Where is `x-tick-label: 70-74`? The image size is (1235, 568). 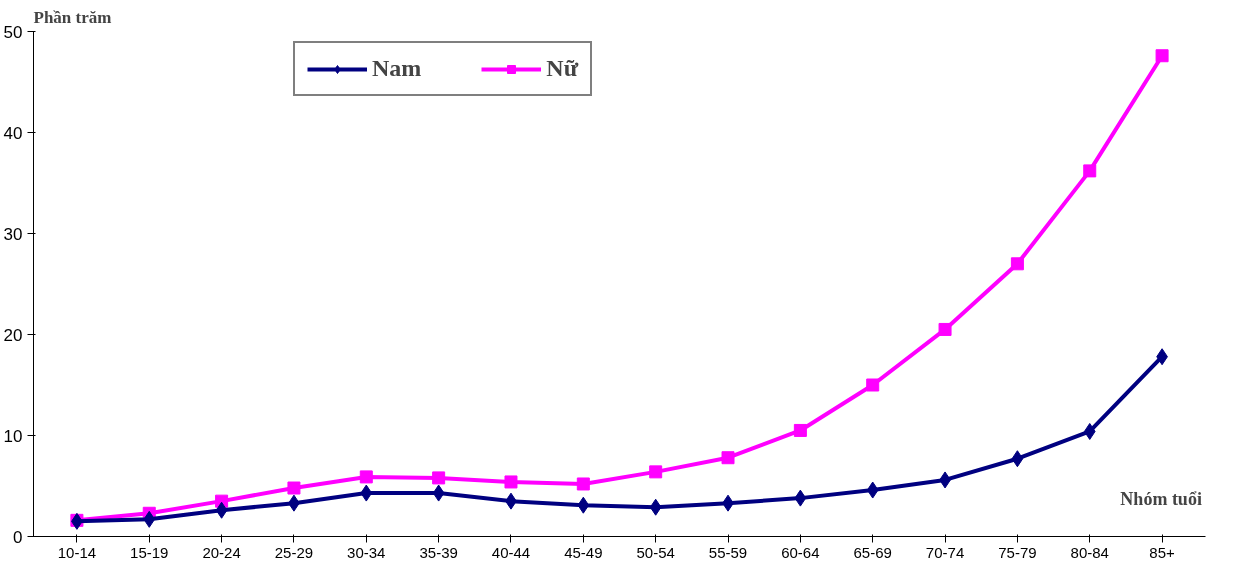 x-tick-label: 70-74 is located at coordinates (945, 552).